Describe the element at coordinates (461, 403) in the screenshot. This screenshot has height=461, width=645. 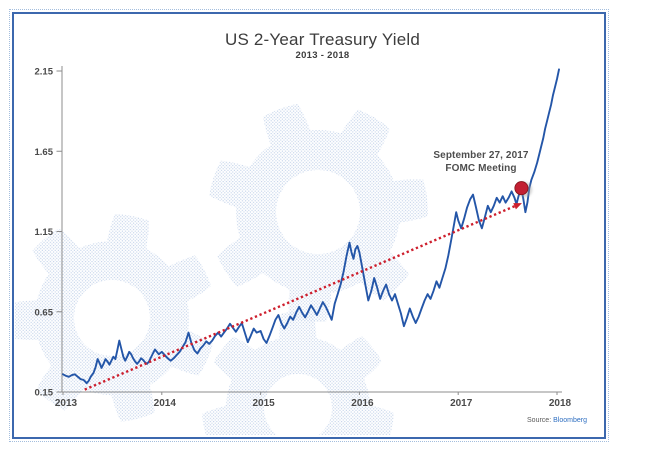
I see `x-tick-label: 2017` at that location.